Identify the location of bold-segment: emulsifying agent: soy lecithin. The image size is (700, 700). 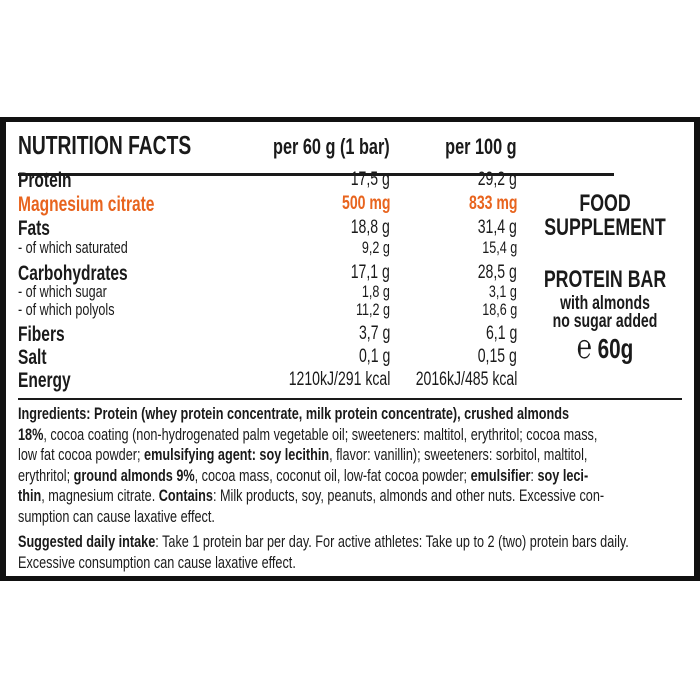
(237, 454).